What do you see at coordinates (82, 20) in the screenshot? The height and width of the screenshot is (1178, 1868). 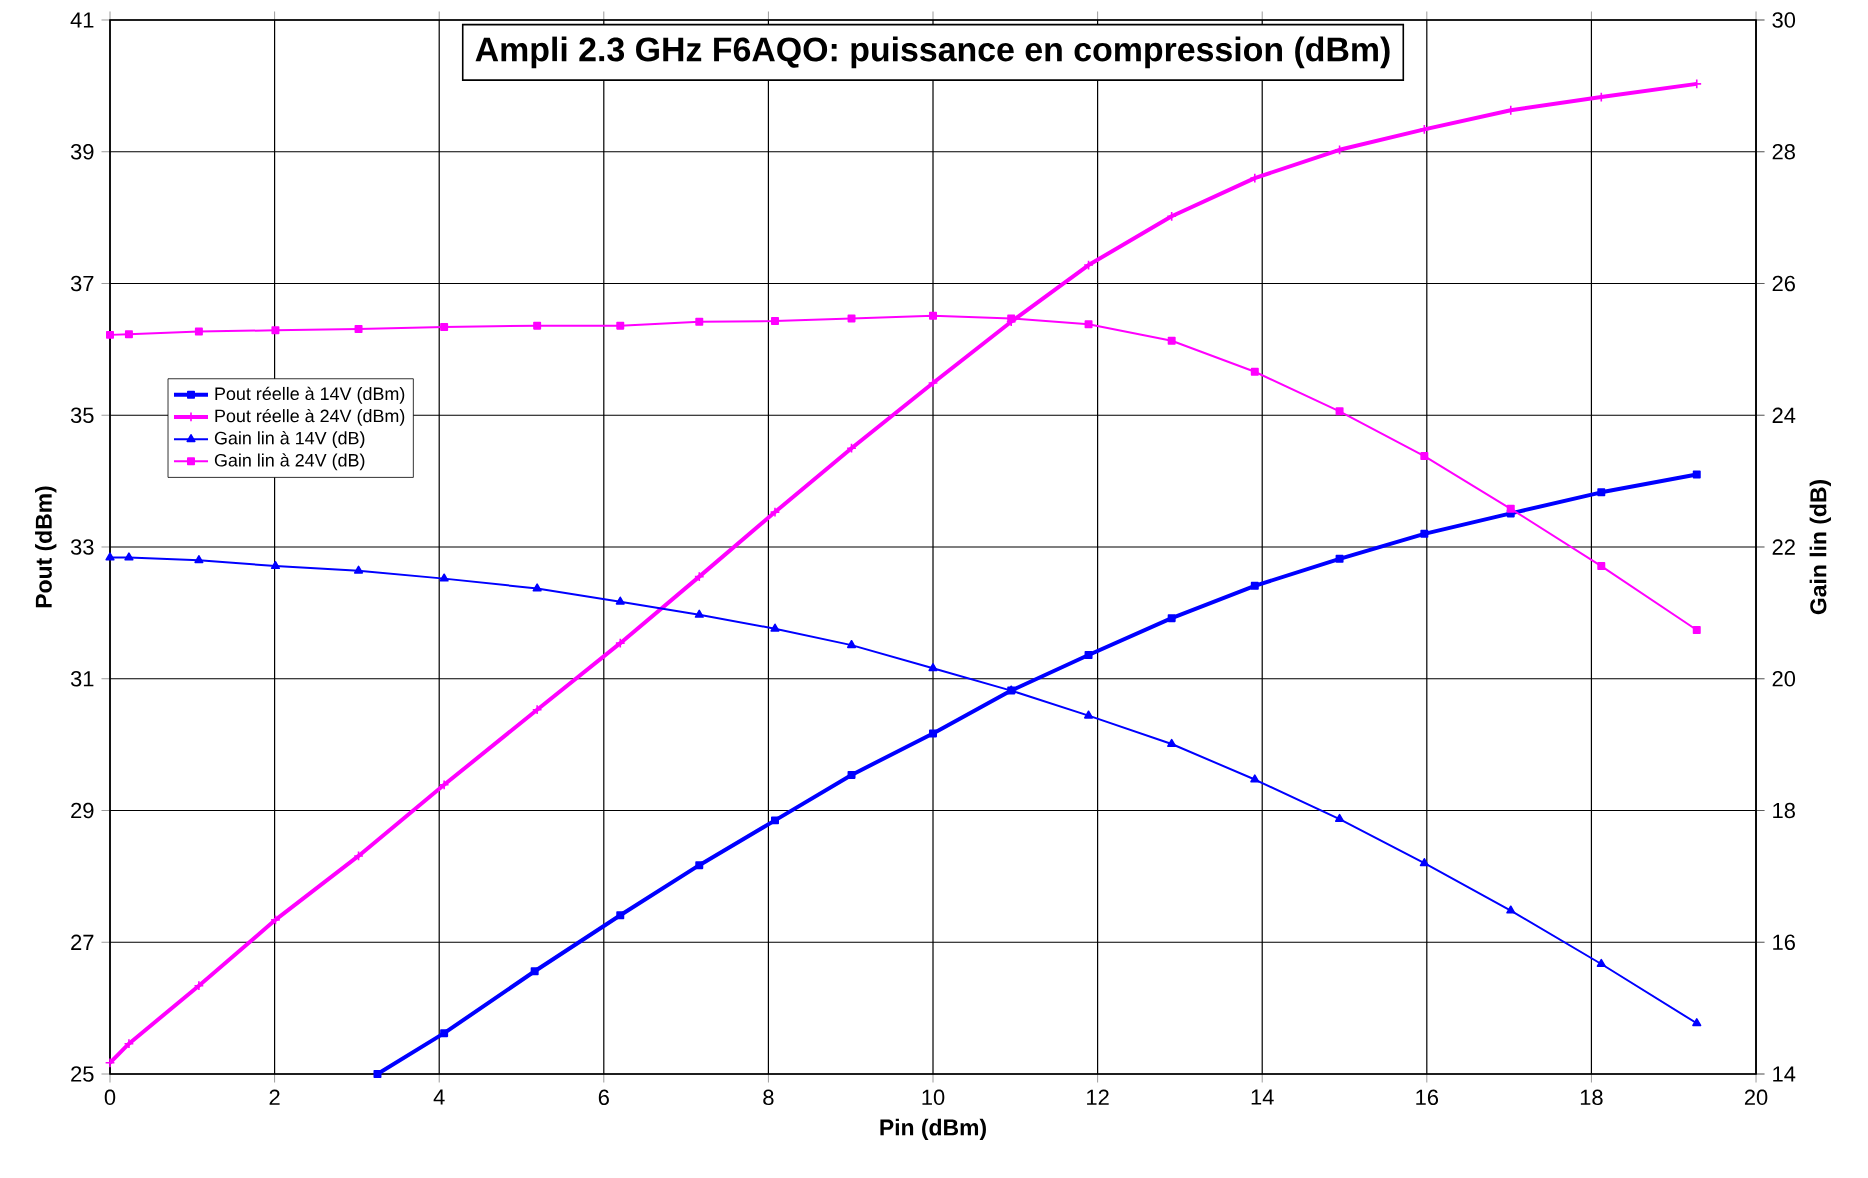 I see `y-tick-label: 41` at bounding box center [82, 20].